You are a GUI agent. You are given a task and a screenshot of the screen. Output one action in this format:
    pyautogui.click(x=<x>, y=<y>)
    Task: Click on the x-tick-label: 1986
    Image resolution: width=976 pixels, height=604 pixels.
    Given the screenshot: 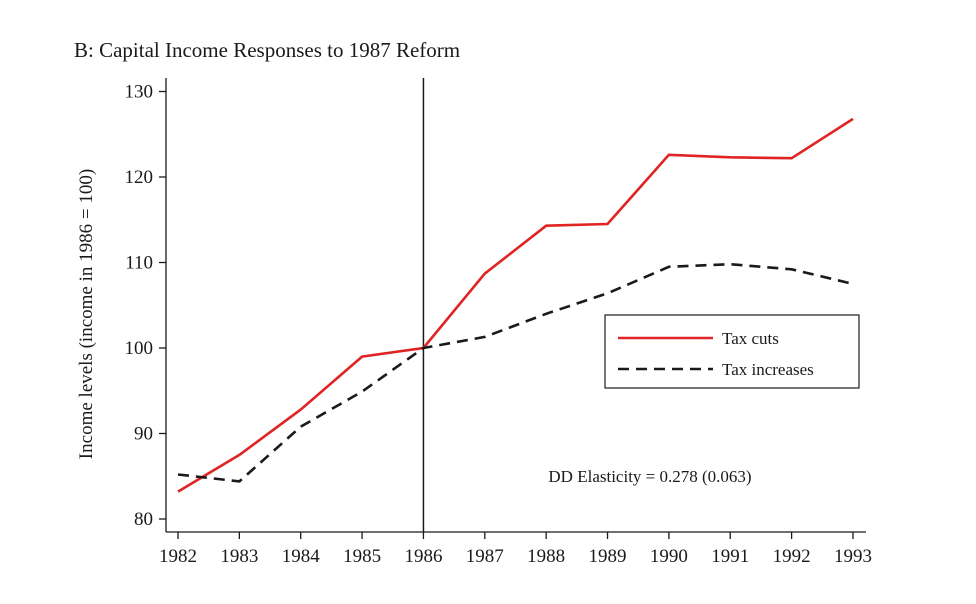 What is the action you would take?
    pyautogui.click(x=423, y=556)
    